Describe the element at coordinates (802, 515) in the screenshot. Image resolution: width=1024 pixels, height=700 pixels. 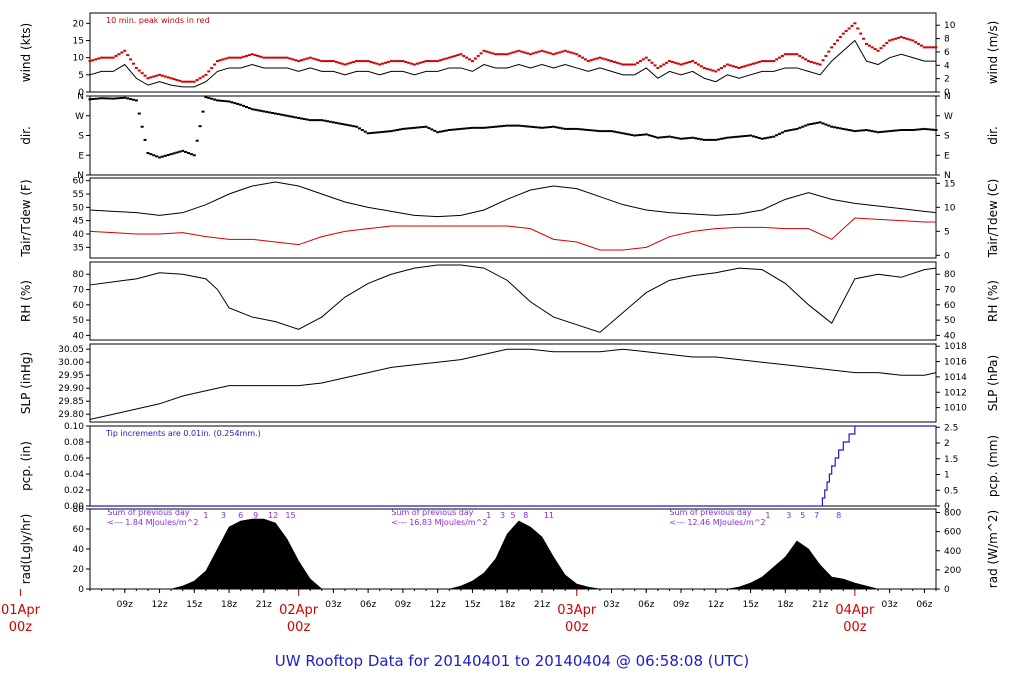
I see `hour-marker: 5` at that location.